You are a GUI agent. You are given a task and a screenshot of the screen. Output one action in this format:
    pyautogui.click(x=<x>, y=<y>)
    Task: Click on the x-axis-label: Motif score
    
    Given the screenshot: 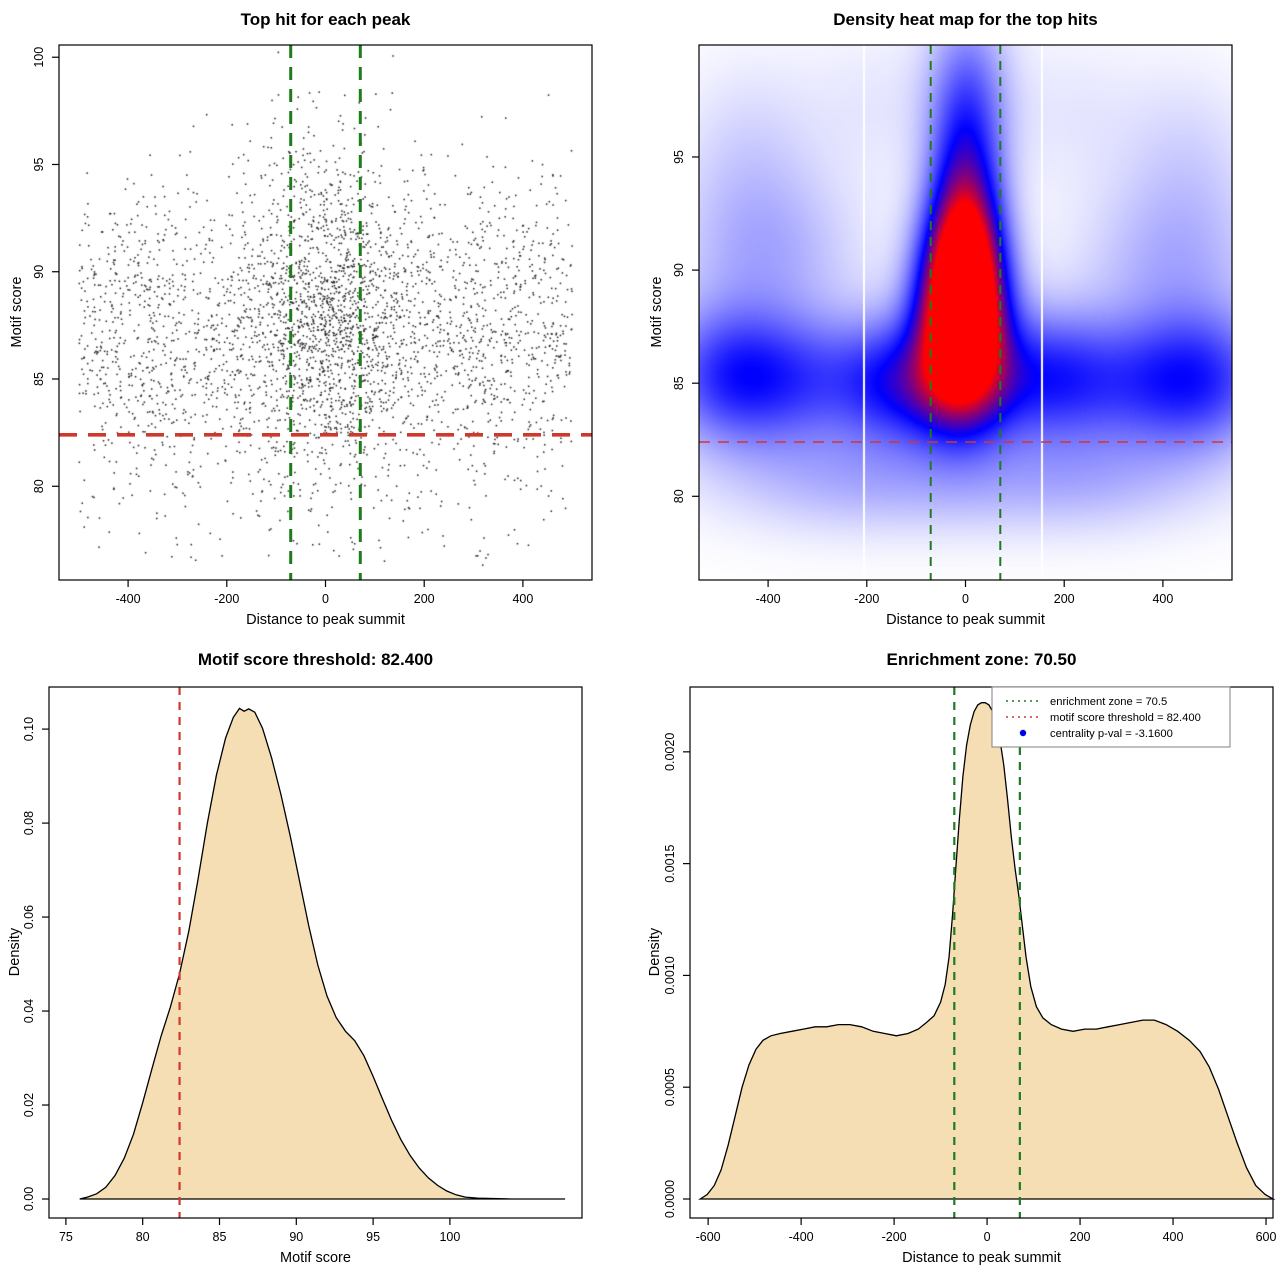 What is the action you would take?
    pyautogui.click(x=315, y=1258)
    